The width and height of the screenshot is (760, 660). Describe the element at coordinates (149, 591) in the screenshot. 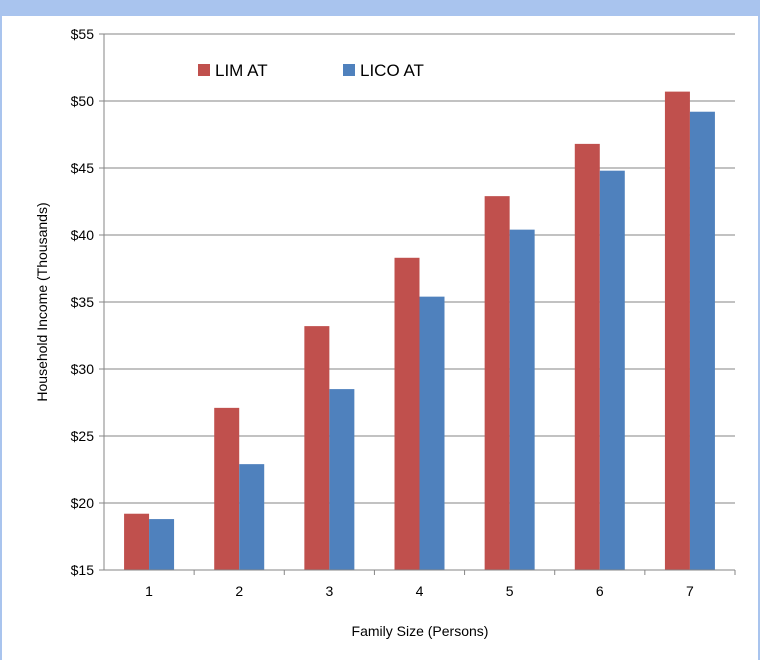

I see `x-tick-label: 1` at that location.